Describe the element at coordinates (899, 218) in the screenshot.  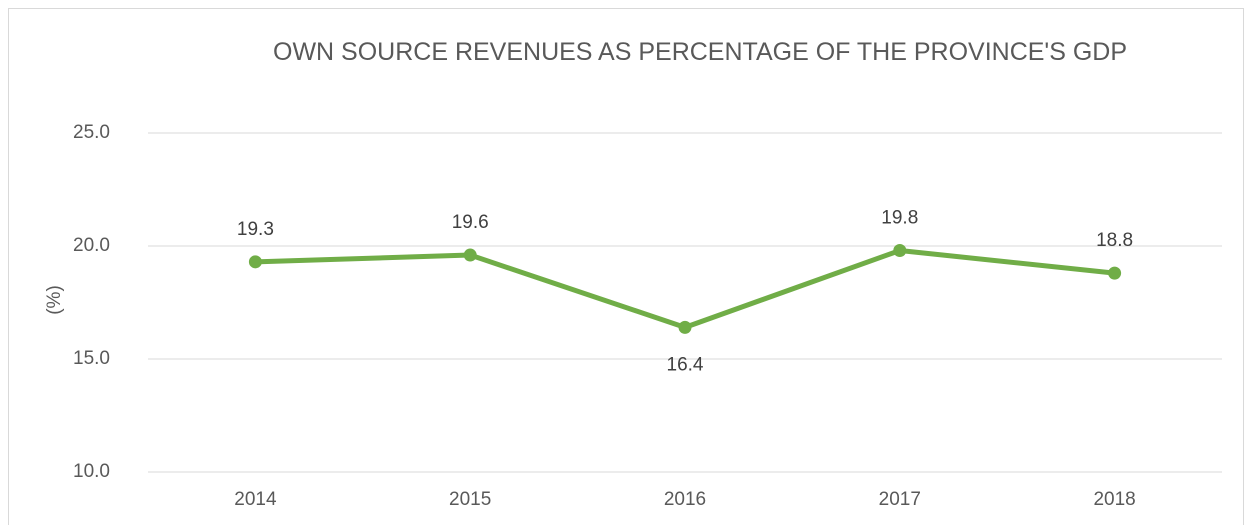
I see `data-label: 19.8` at that location.